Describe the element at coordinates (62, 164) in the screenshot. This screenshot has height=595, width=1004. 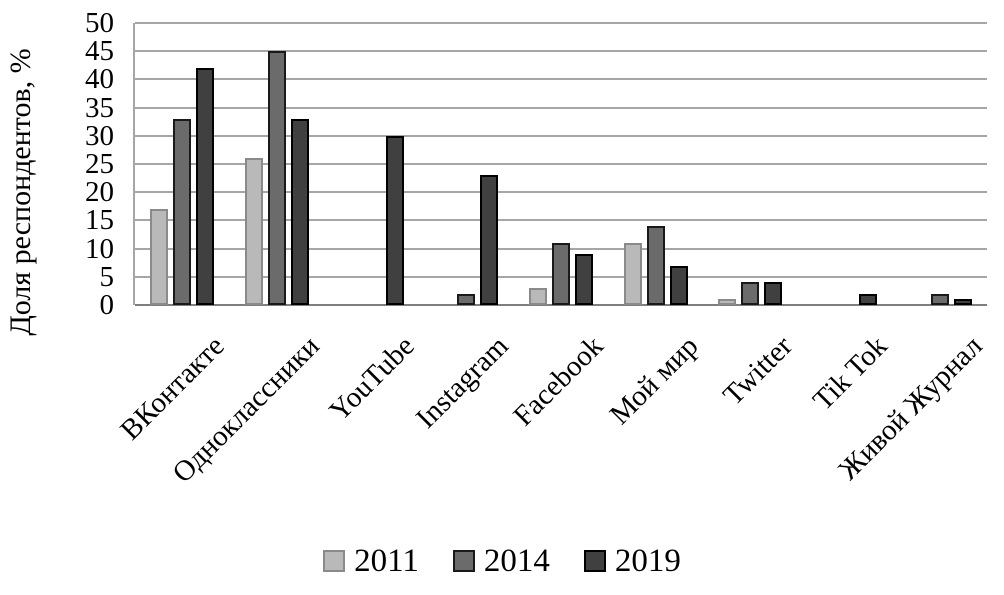
I see `y-axis-tick-labels: 0 5 10 15 20 25 30 35 40 45 50` at that location.